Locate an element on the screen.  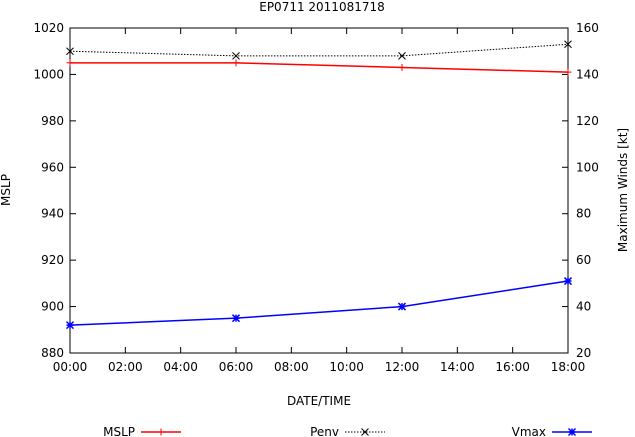
x-tick-label: 10:00 is located at coordinates (346, 367).